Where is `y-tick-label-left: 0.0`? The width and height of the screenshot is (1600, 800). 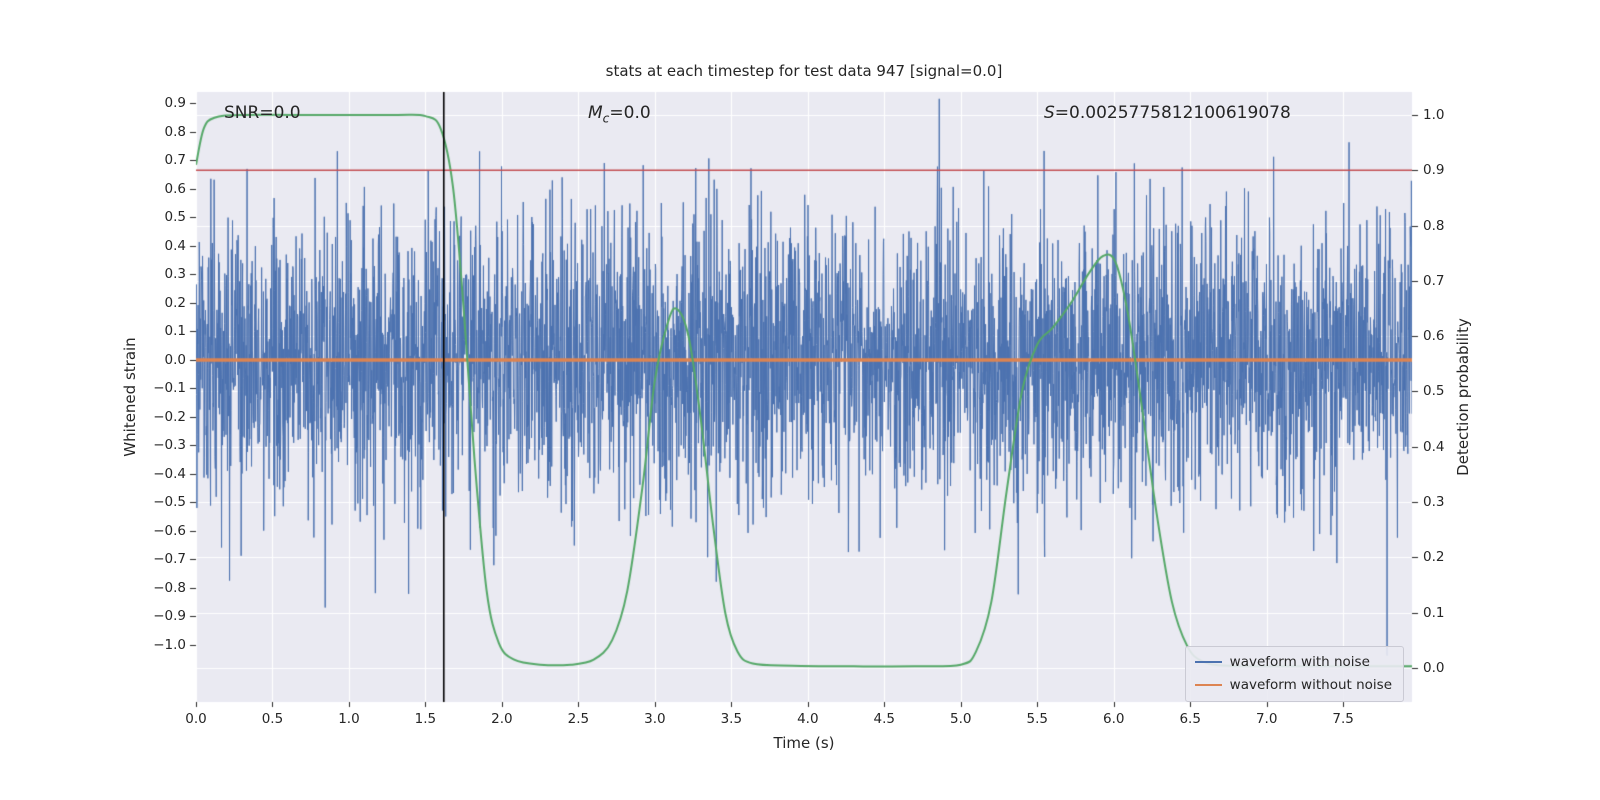 y-tick-label-left: 0.0 is located at coordinates (175, 359).